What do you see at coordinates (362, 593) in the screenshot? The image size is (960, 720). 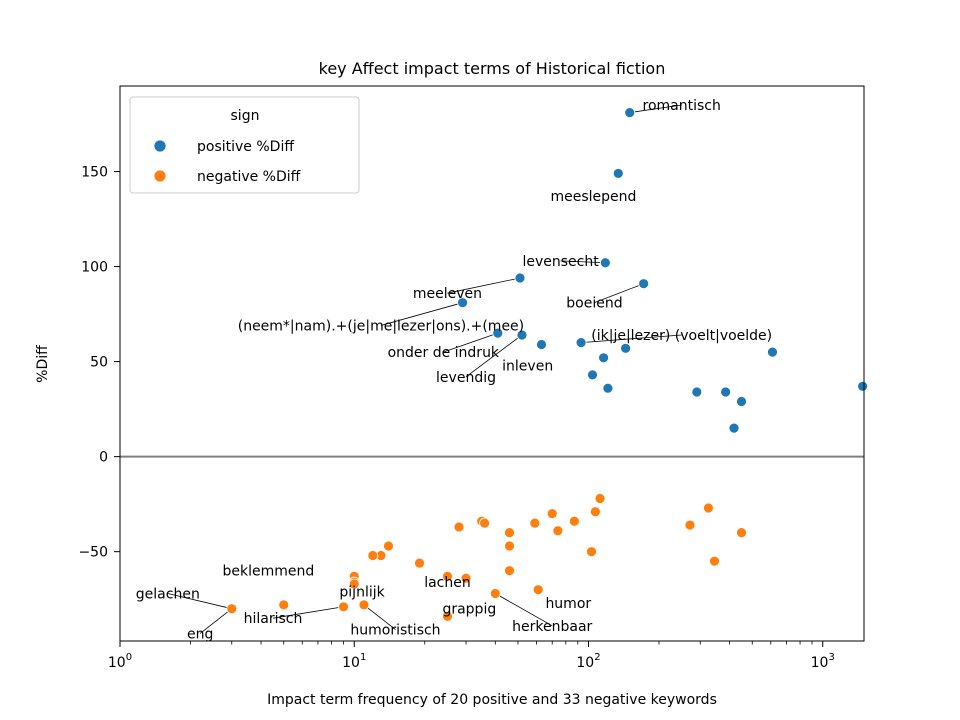 I see `annotation-label: pijnlijk` at bounding box center [362, 593].